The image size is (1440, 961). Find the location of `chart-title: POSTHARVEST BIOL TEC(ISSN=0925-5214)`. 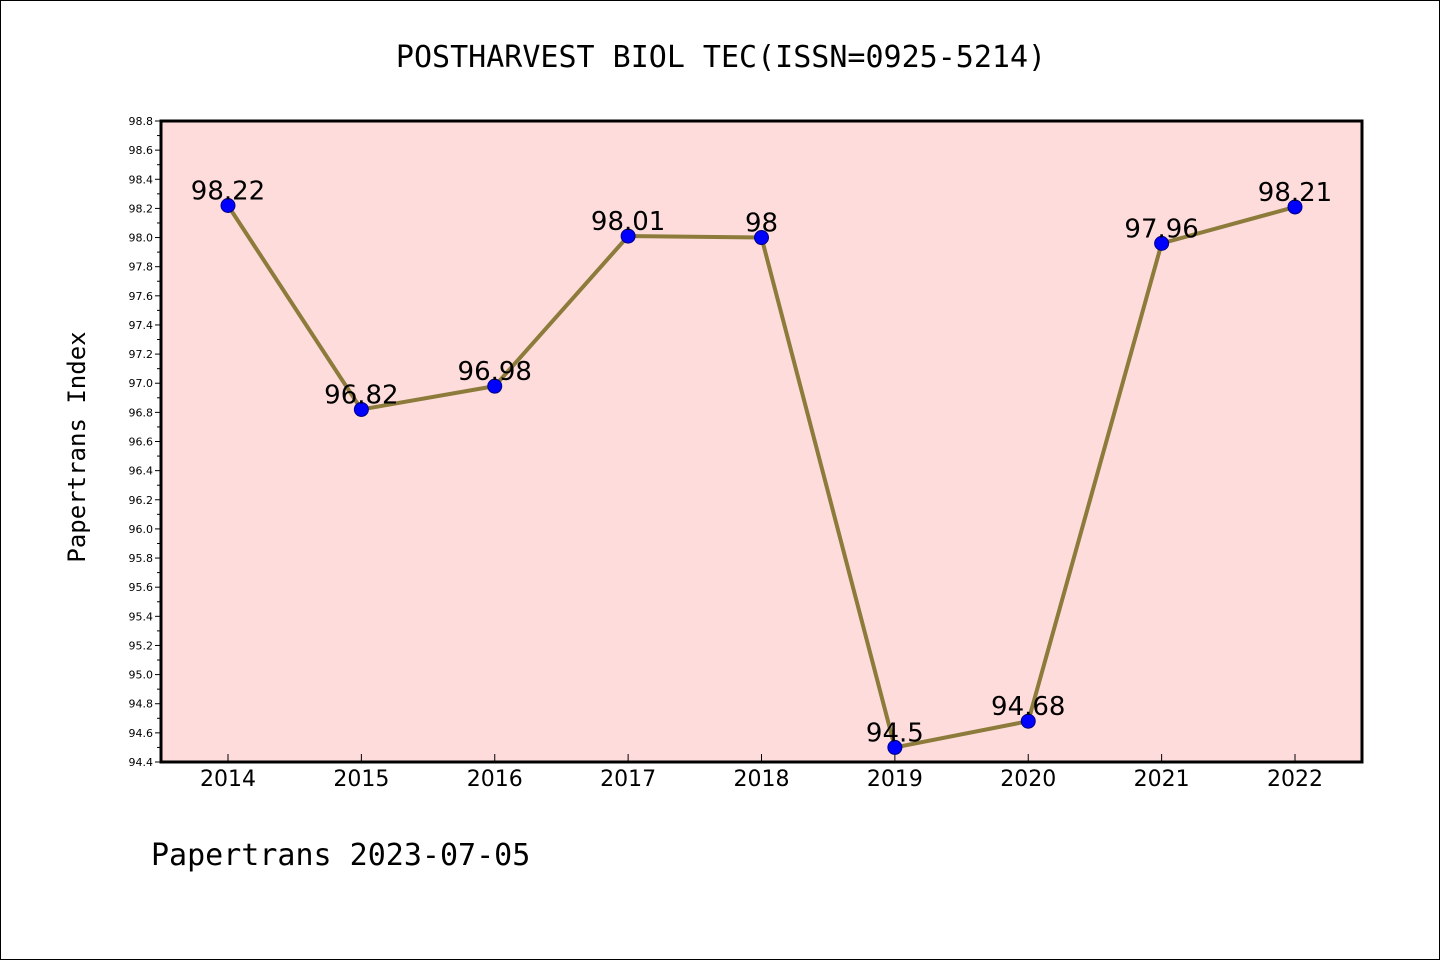

chart-title: POSTHARVEST BIOL TEC(ISSN=0925-5214) is located at coordinates (721, 57).